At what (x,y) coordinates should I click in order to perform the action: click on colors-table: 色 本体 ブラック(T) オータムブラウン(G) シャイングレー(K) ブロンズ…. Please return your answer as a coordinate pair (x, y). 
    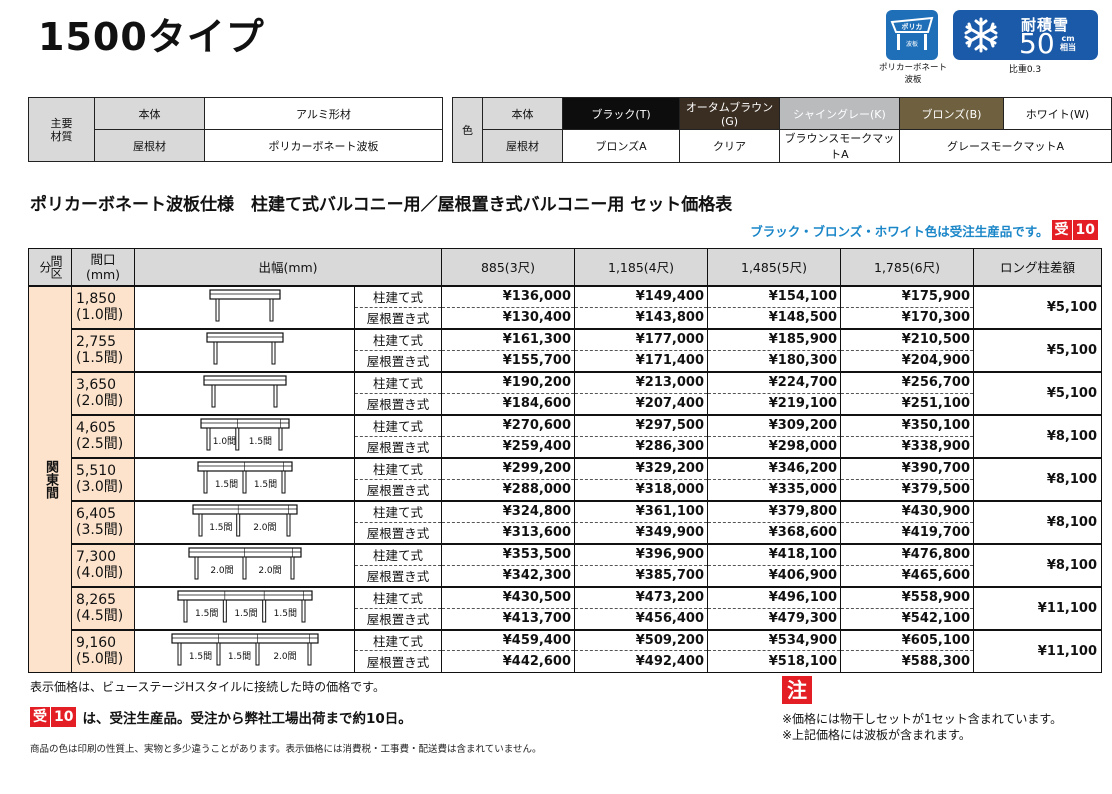
    Looking at the image, I should click on (782, 130).